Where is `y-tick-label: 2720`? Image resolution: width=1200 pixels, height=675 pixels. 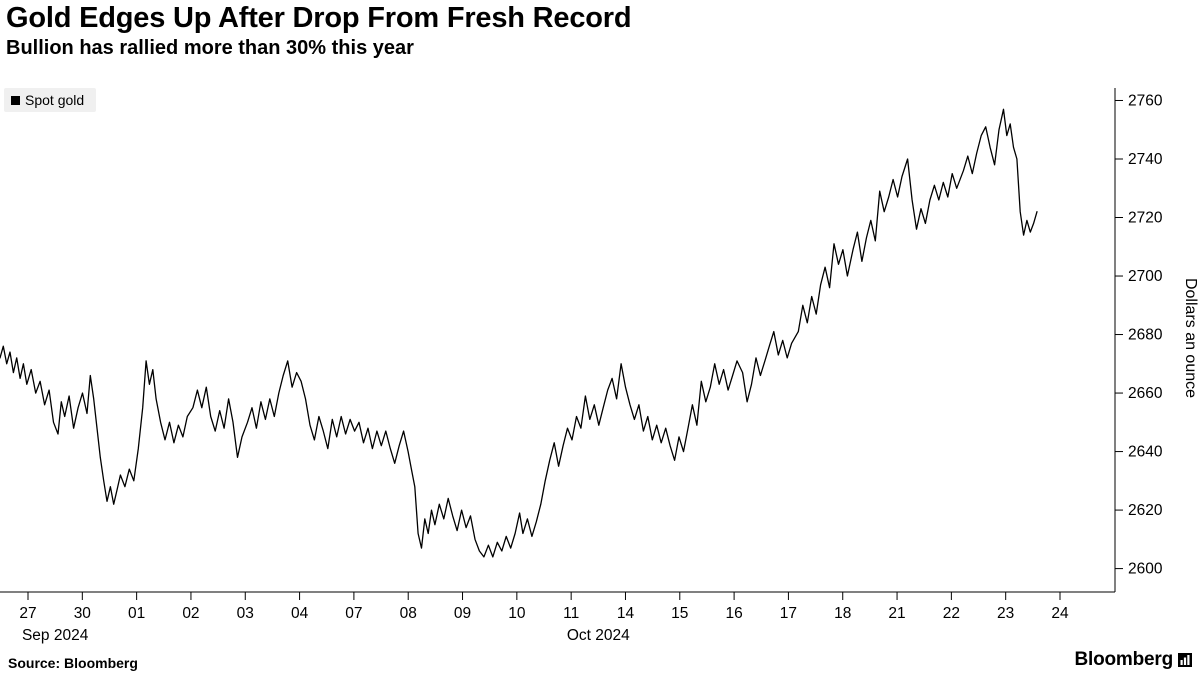 y-tick-label: 2720 is located at coordinates (1145, 218).